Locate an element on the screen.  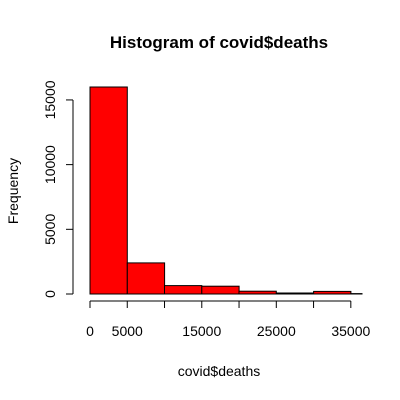
y-tick-label-3: 15000 is located at coordinates (50, 99).